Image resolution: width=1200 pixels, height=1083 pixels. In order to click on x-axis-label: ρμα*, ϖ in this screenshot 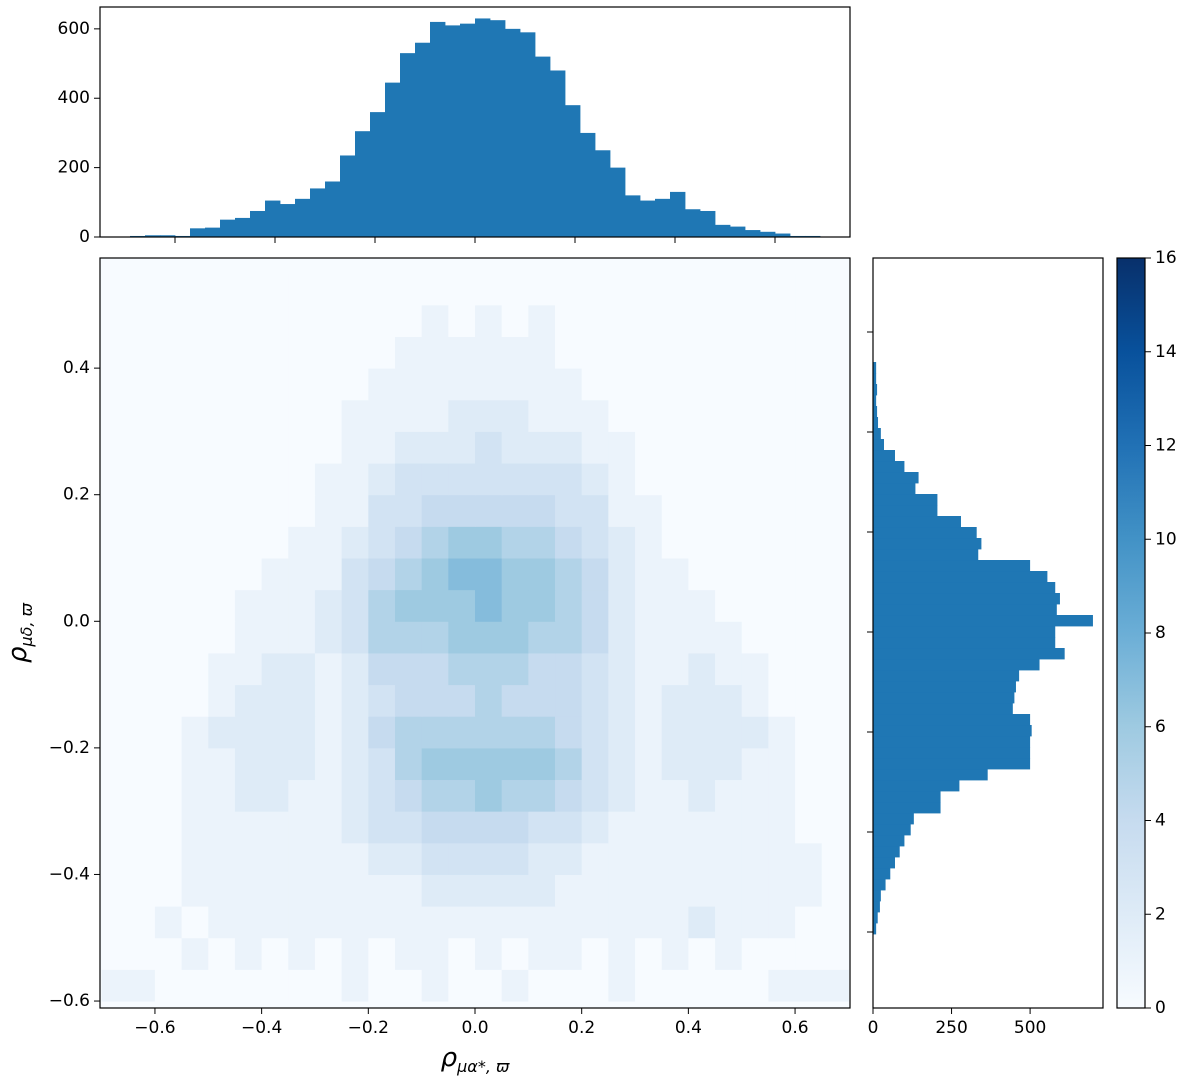, I will do `click(475, 1059)`.